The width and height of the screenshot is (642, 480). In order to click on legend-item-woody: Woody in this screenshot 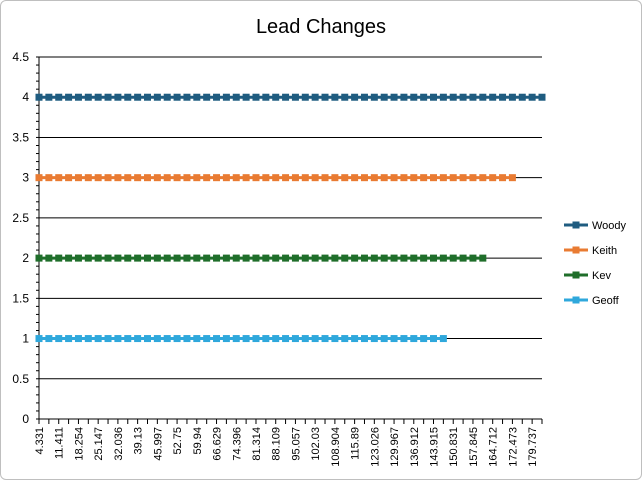, I will do `click(595, 226)`.